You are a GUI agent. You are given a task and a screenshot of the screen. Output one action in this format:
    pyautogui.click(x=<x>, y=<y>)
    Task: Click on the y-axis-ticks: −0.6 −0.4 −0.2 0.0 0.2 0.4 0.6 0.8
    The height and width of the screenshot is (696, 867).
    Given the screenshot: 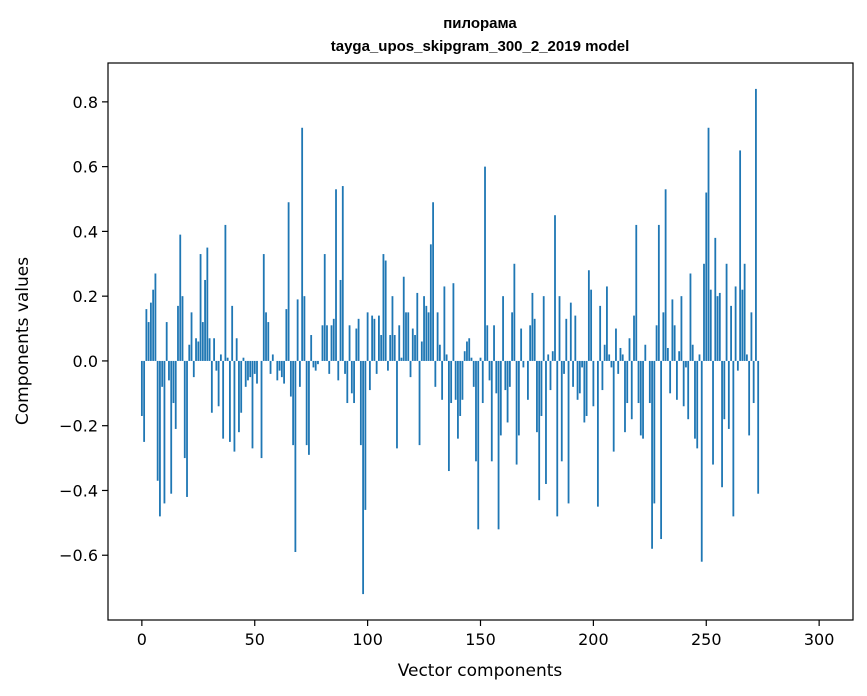 What is the action you would take?
    pyautogui.click(x=83, y=329)
    